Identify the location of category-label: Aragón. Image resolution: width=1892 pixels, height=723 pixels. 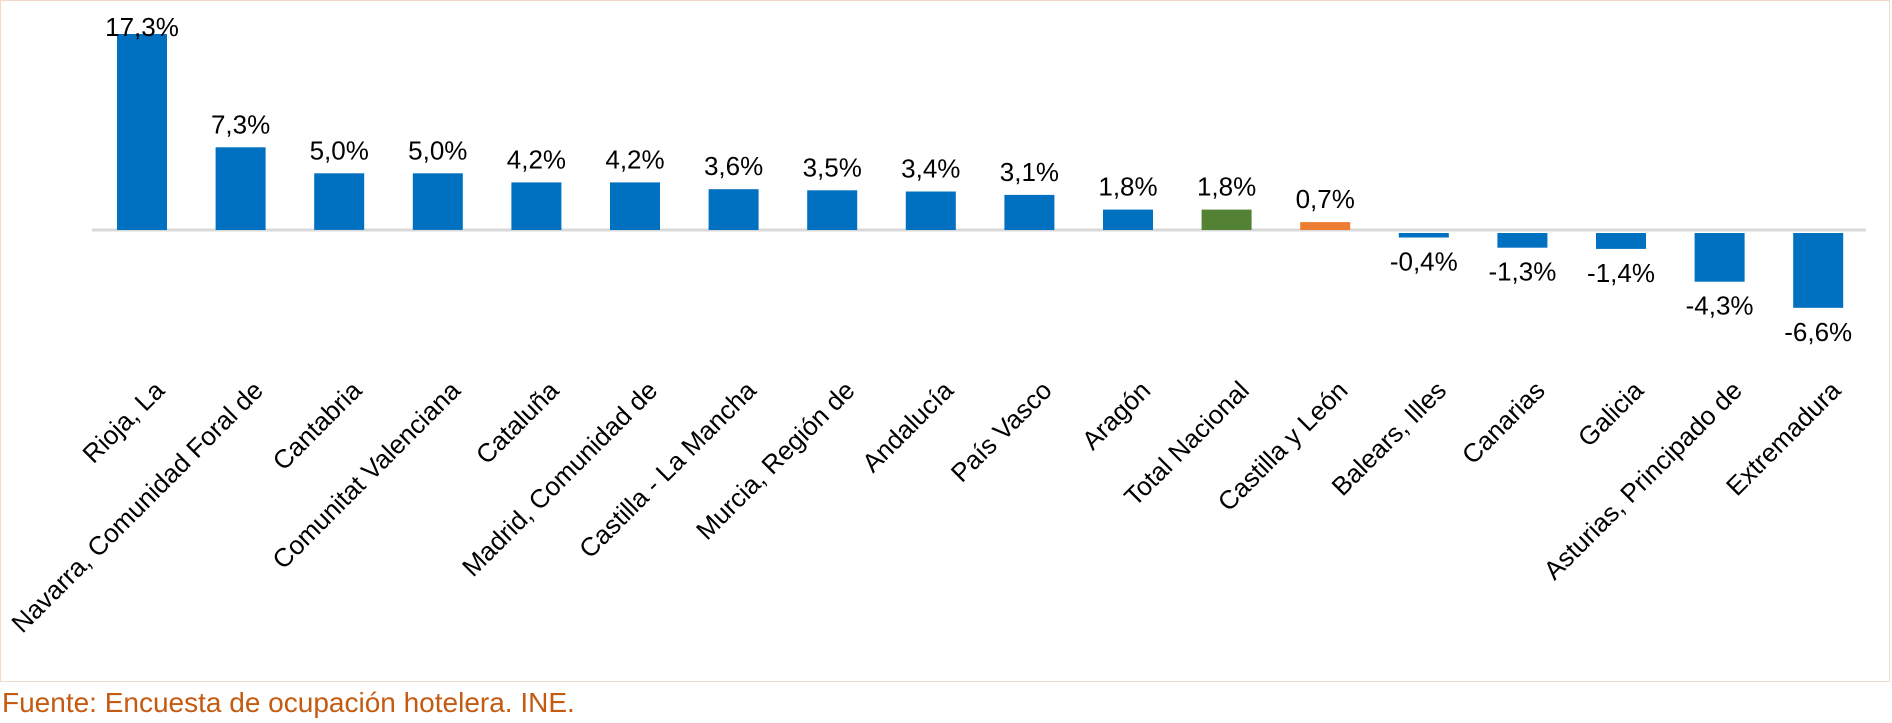
(1116, 415).